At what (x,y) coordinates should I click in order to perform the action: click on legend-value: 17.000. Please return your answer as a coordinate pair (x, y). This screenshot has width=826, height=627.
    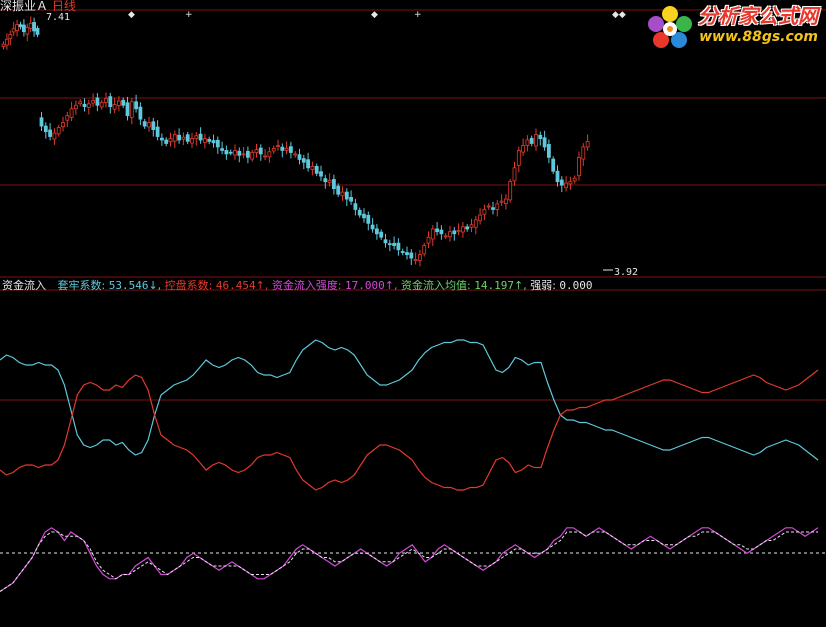
    Looking at the image, I should click on (365, 285).